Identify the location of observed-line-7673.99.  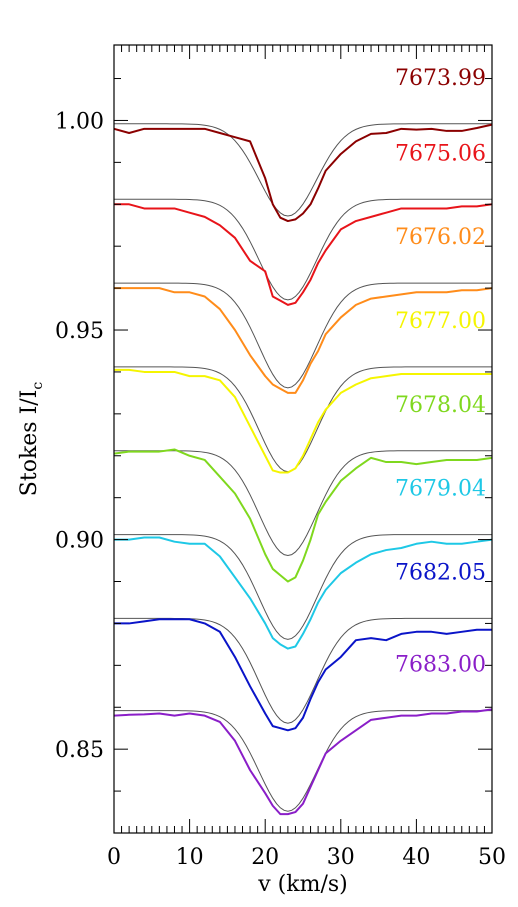
(303, 173).